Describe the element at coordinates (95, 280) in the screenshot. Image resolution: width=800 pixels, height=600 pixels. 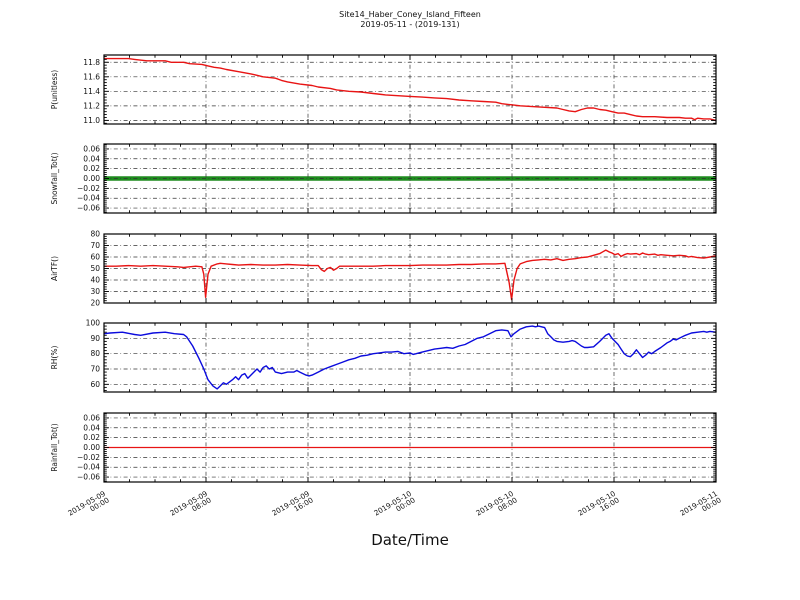
I see `y-tick-label: 40` at that location.